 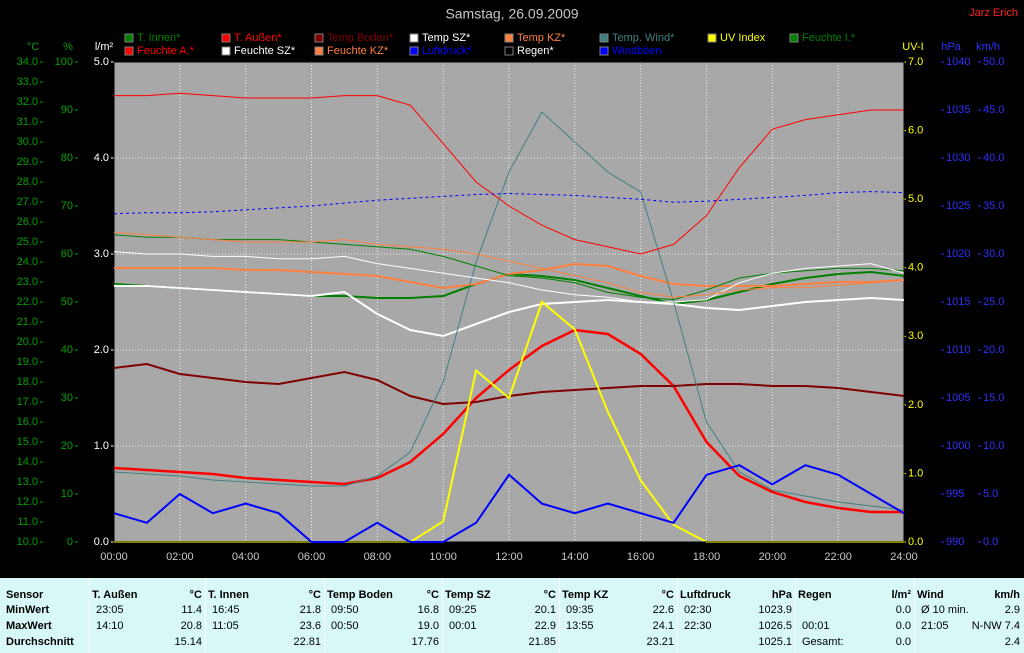 I want to click on y-tick-label: 1.0, so click(x=915, y=473).